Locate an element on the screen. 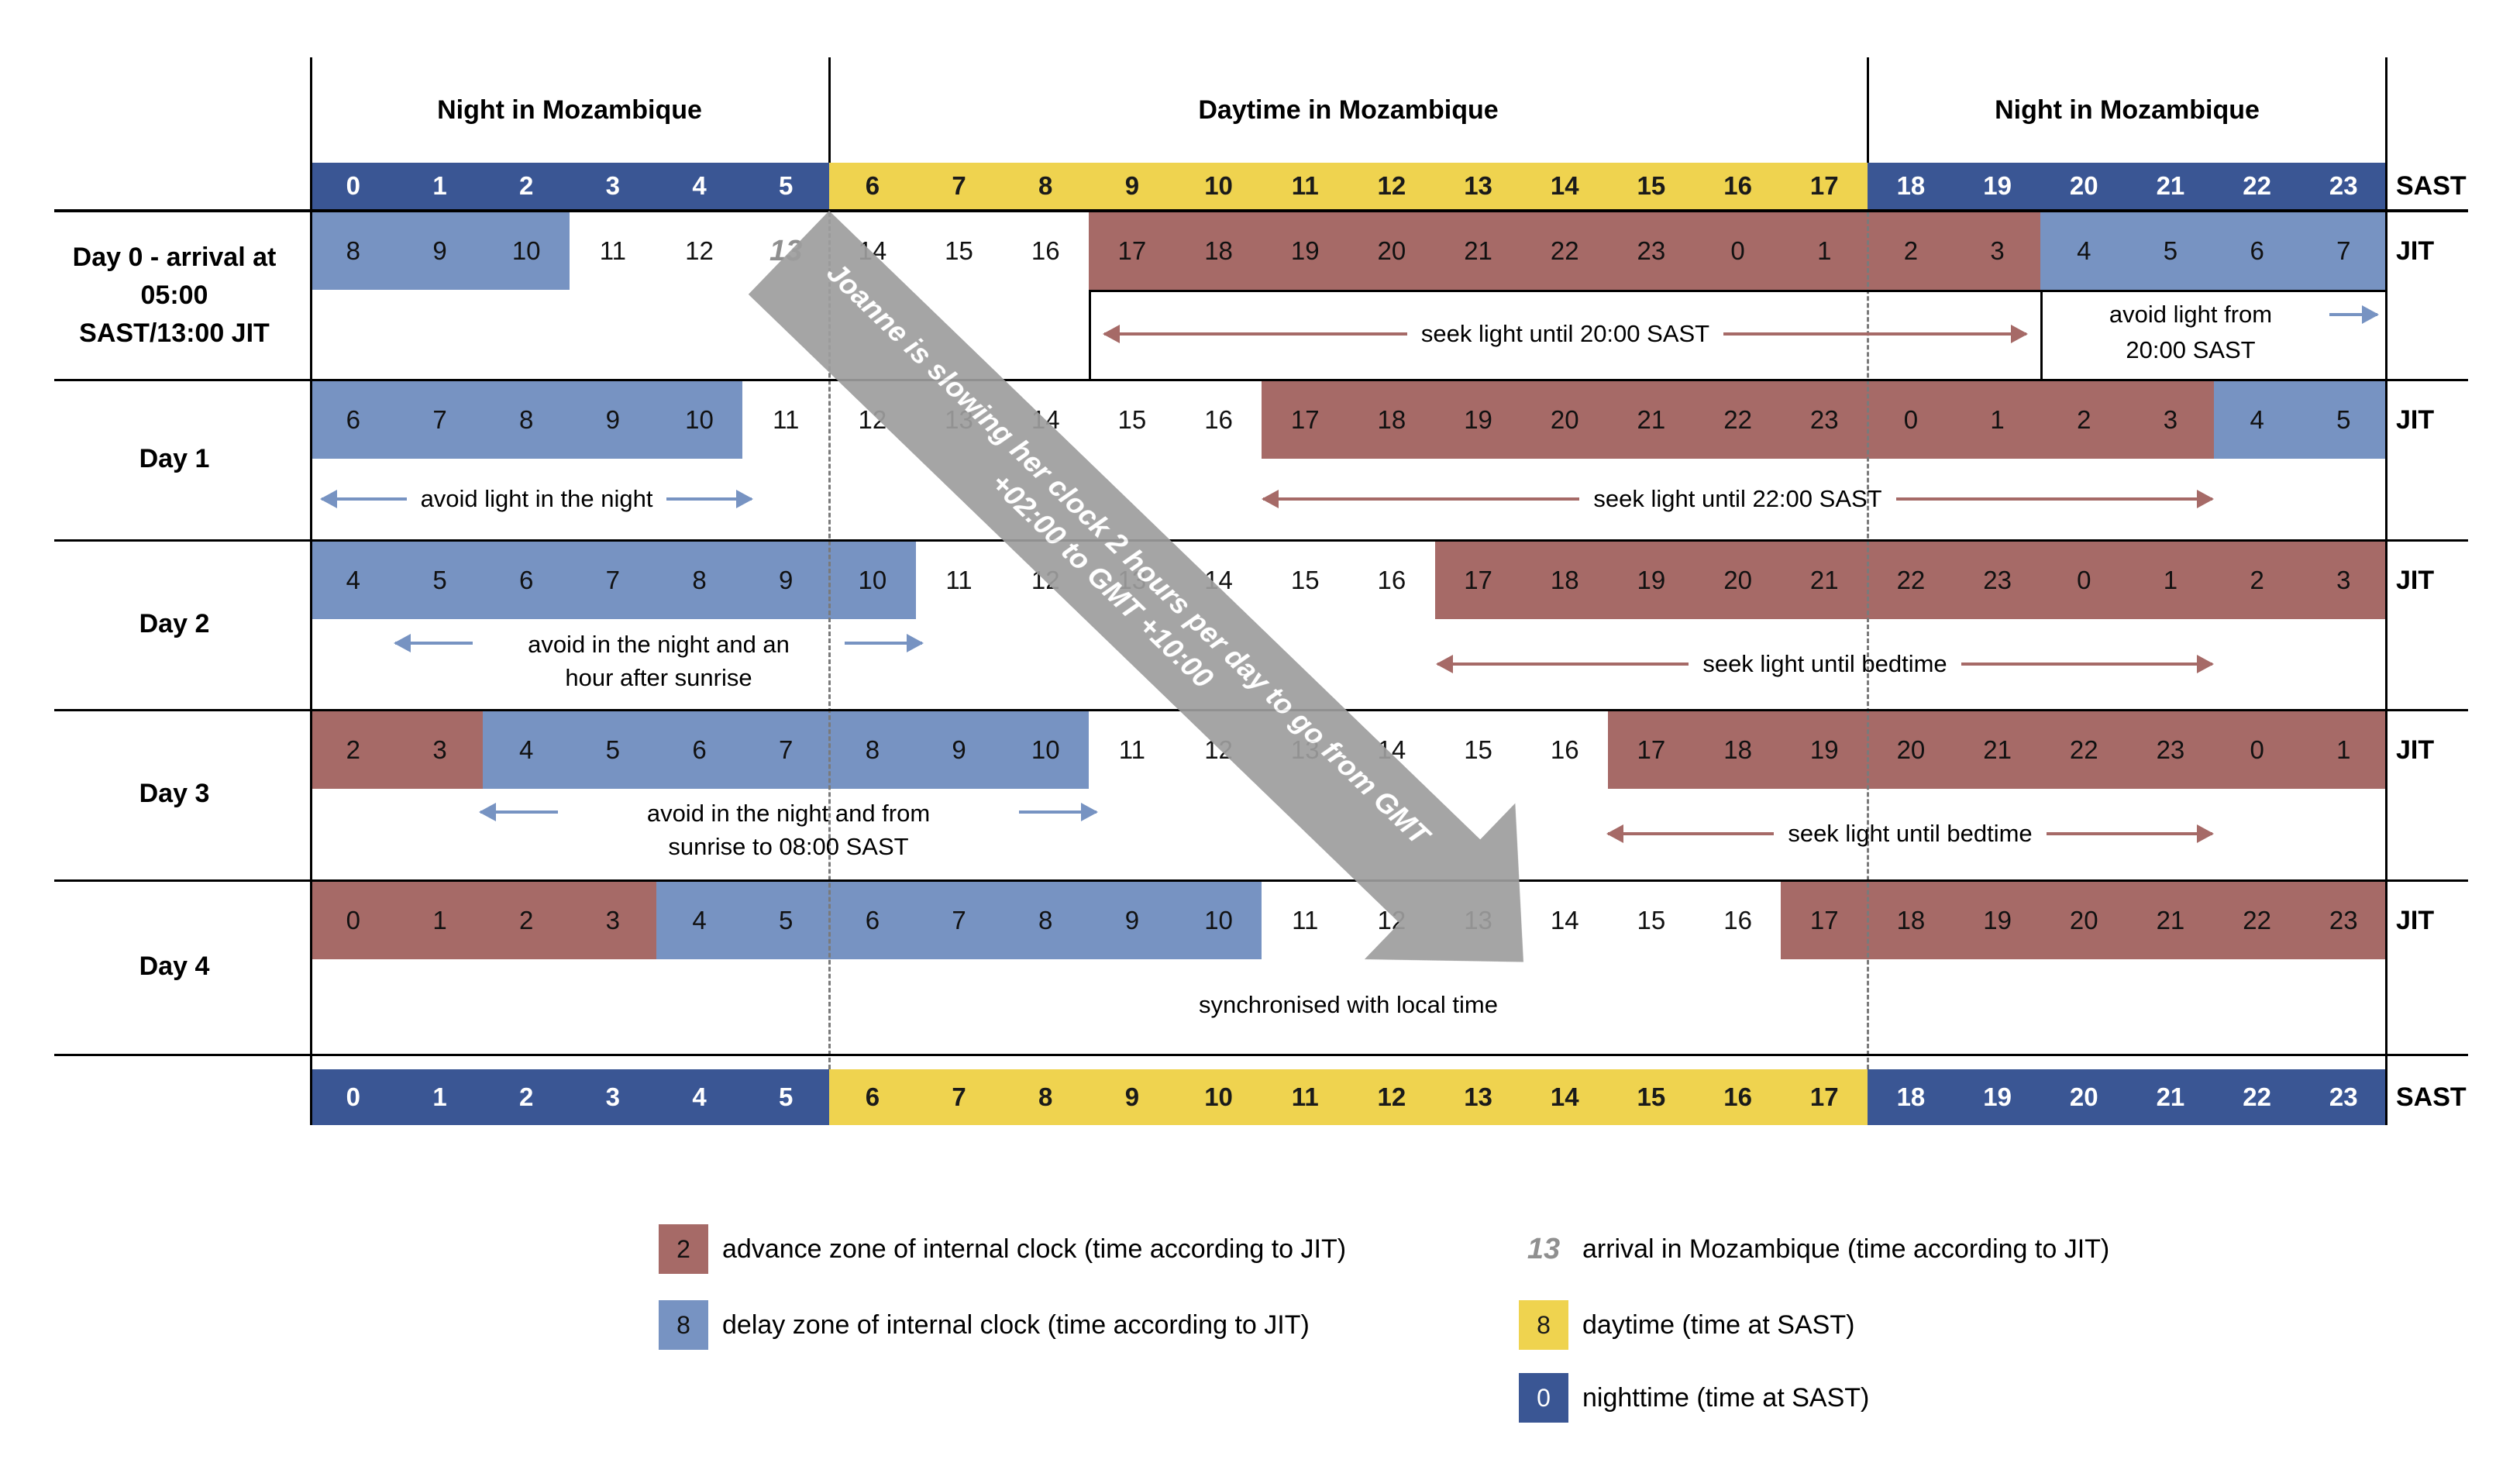 This screenshot has width=2520, height=1473. delay-swatch-icon: 8 is located at coordinates (684, 1325).